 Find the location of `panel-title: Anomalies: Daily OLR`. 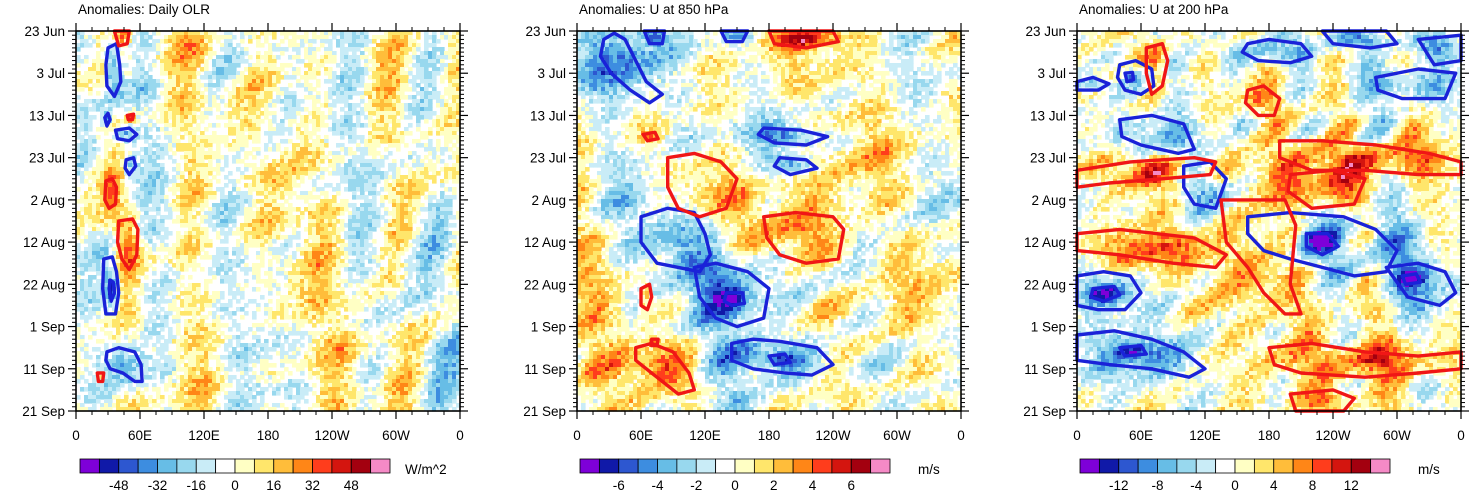

panel-title: Anomalies: Daily OLR is located at coordinates (144, 9).